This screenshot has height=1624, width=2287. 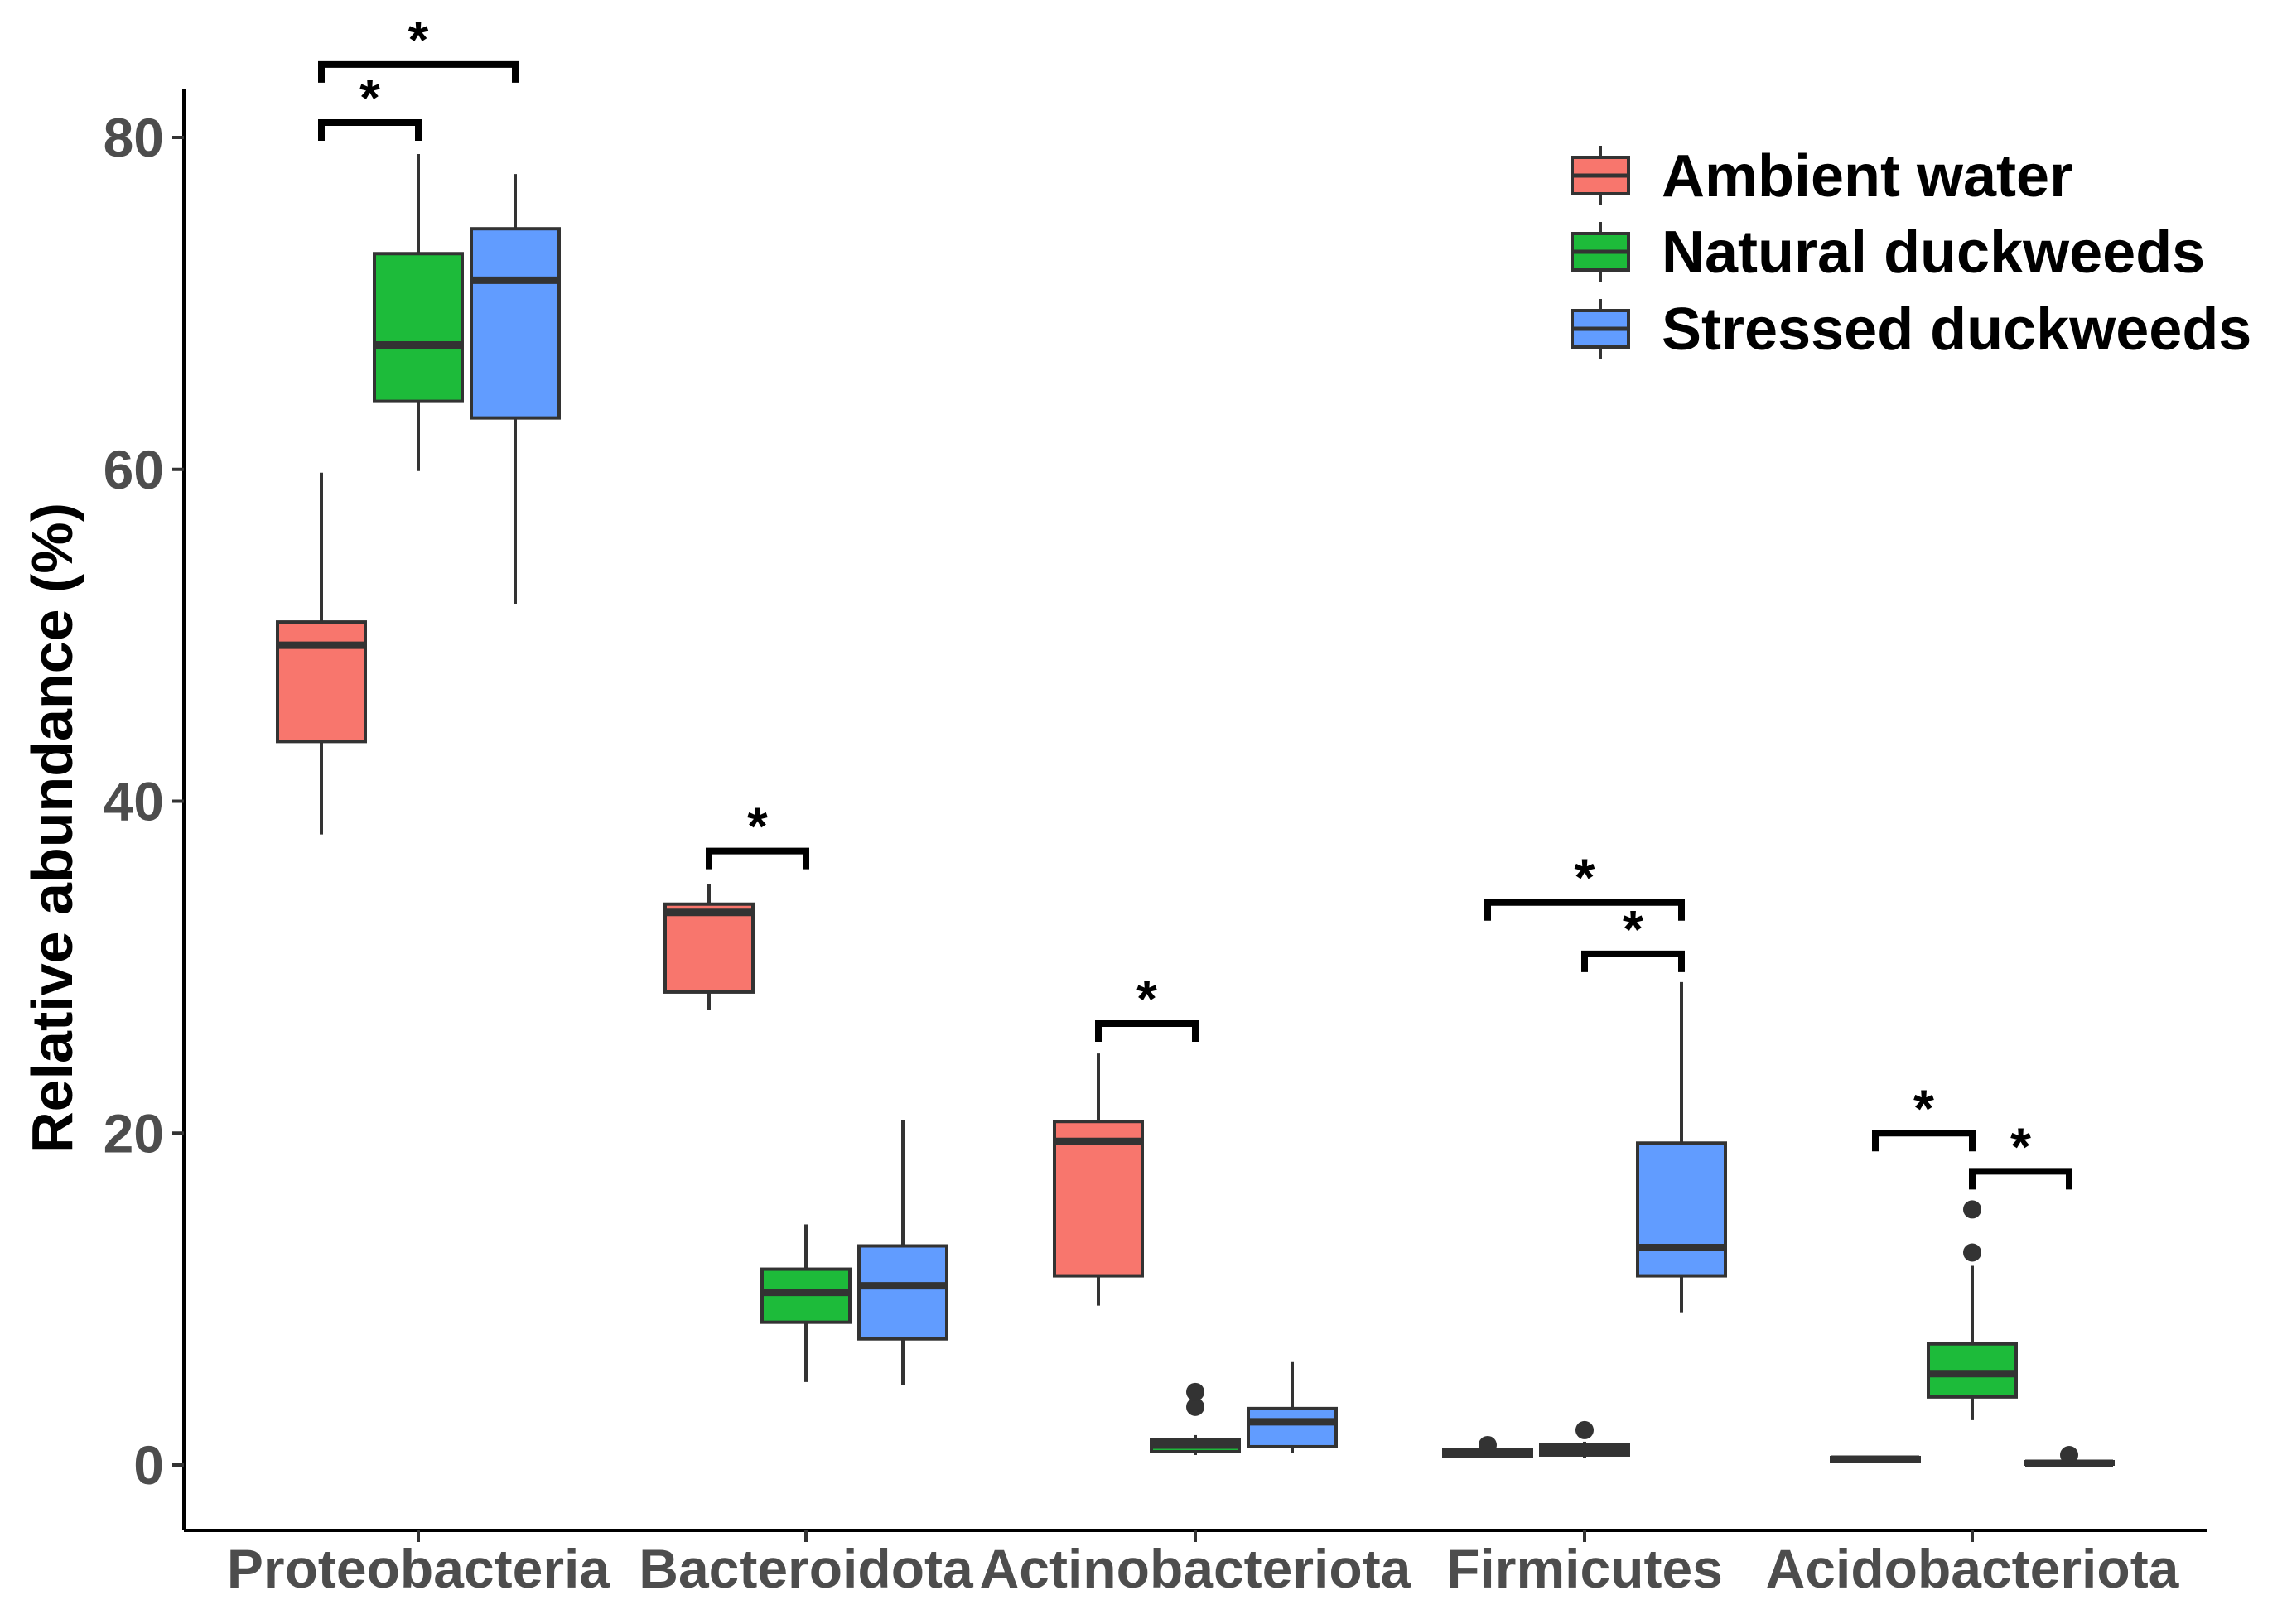 I want to click on y-tick-label: 80, so click(x=134, y=137).